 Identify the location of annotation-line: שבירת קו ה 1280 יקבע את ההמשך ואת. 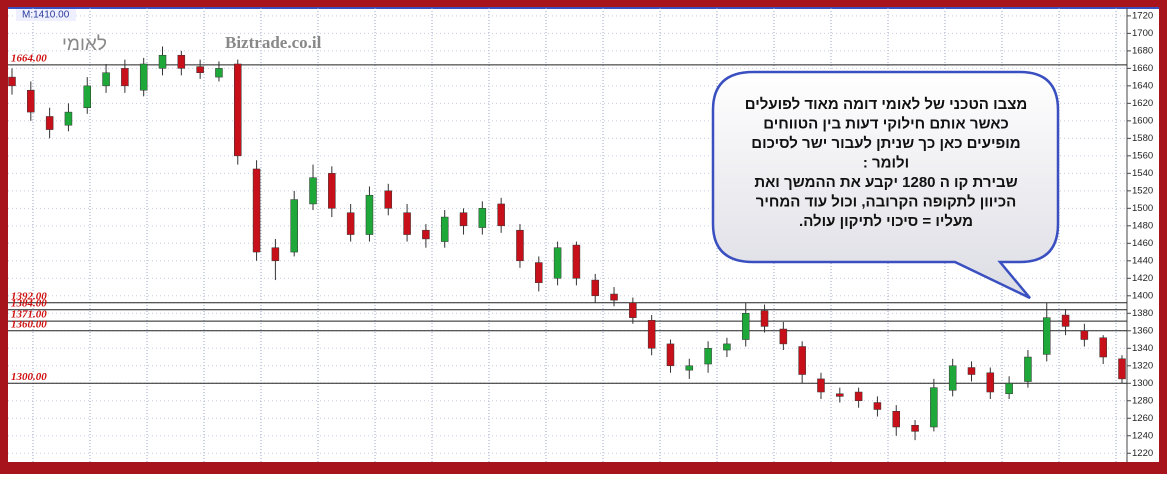
(885, 182).